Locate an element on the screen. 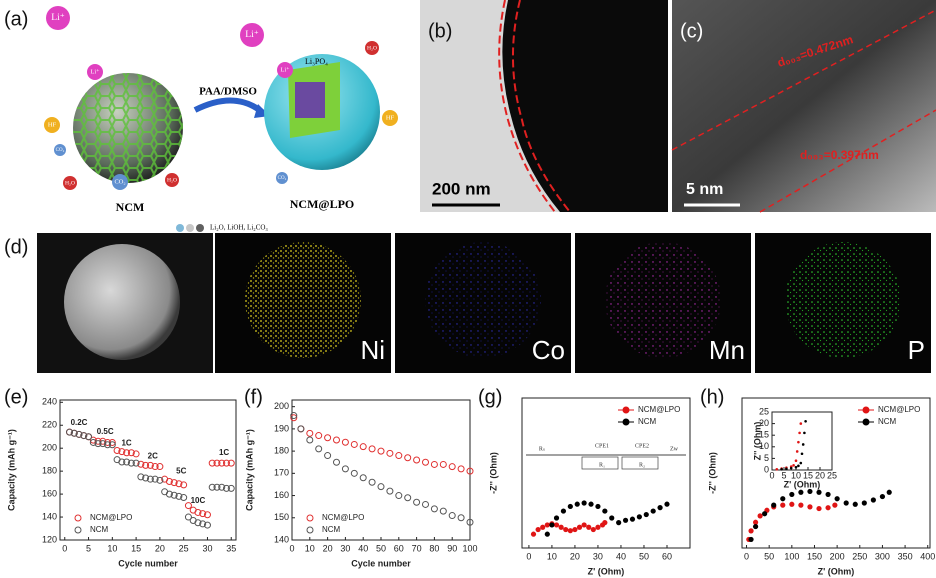  panel-b: (b) 200 nm is located at coordinates (544, 106).